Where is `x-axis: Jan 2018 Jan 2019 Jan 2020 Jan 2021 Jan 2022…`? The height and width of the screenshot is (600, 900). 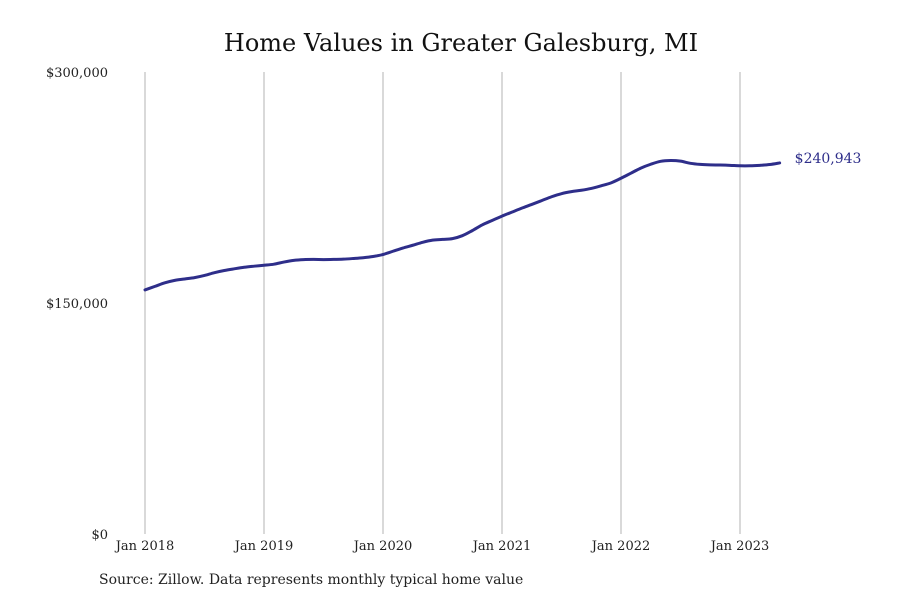 x-axis: Jan 2018 Jan 2019 Jan 2020 Jan 2021 Jan 2022… is located at coordinates (442, 546).